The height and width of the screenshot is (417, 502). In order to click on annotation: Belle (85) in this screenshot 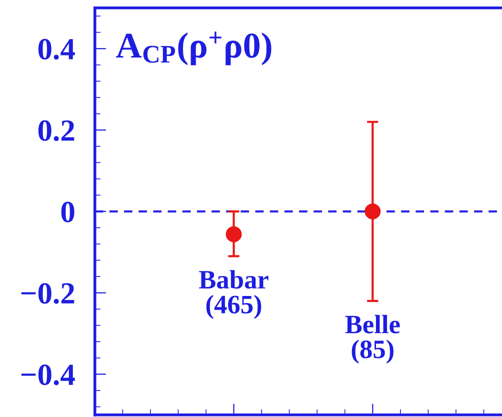, I will do `click(372, 339)`.